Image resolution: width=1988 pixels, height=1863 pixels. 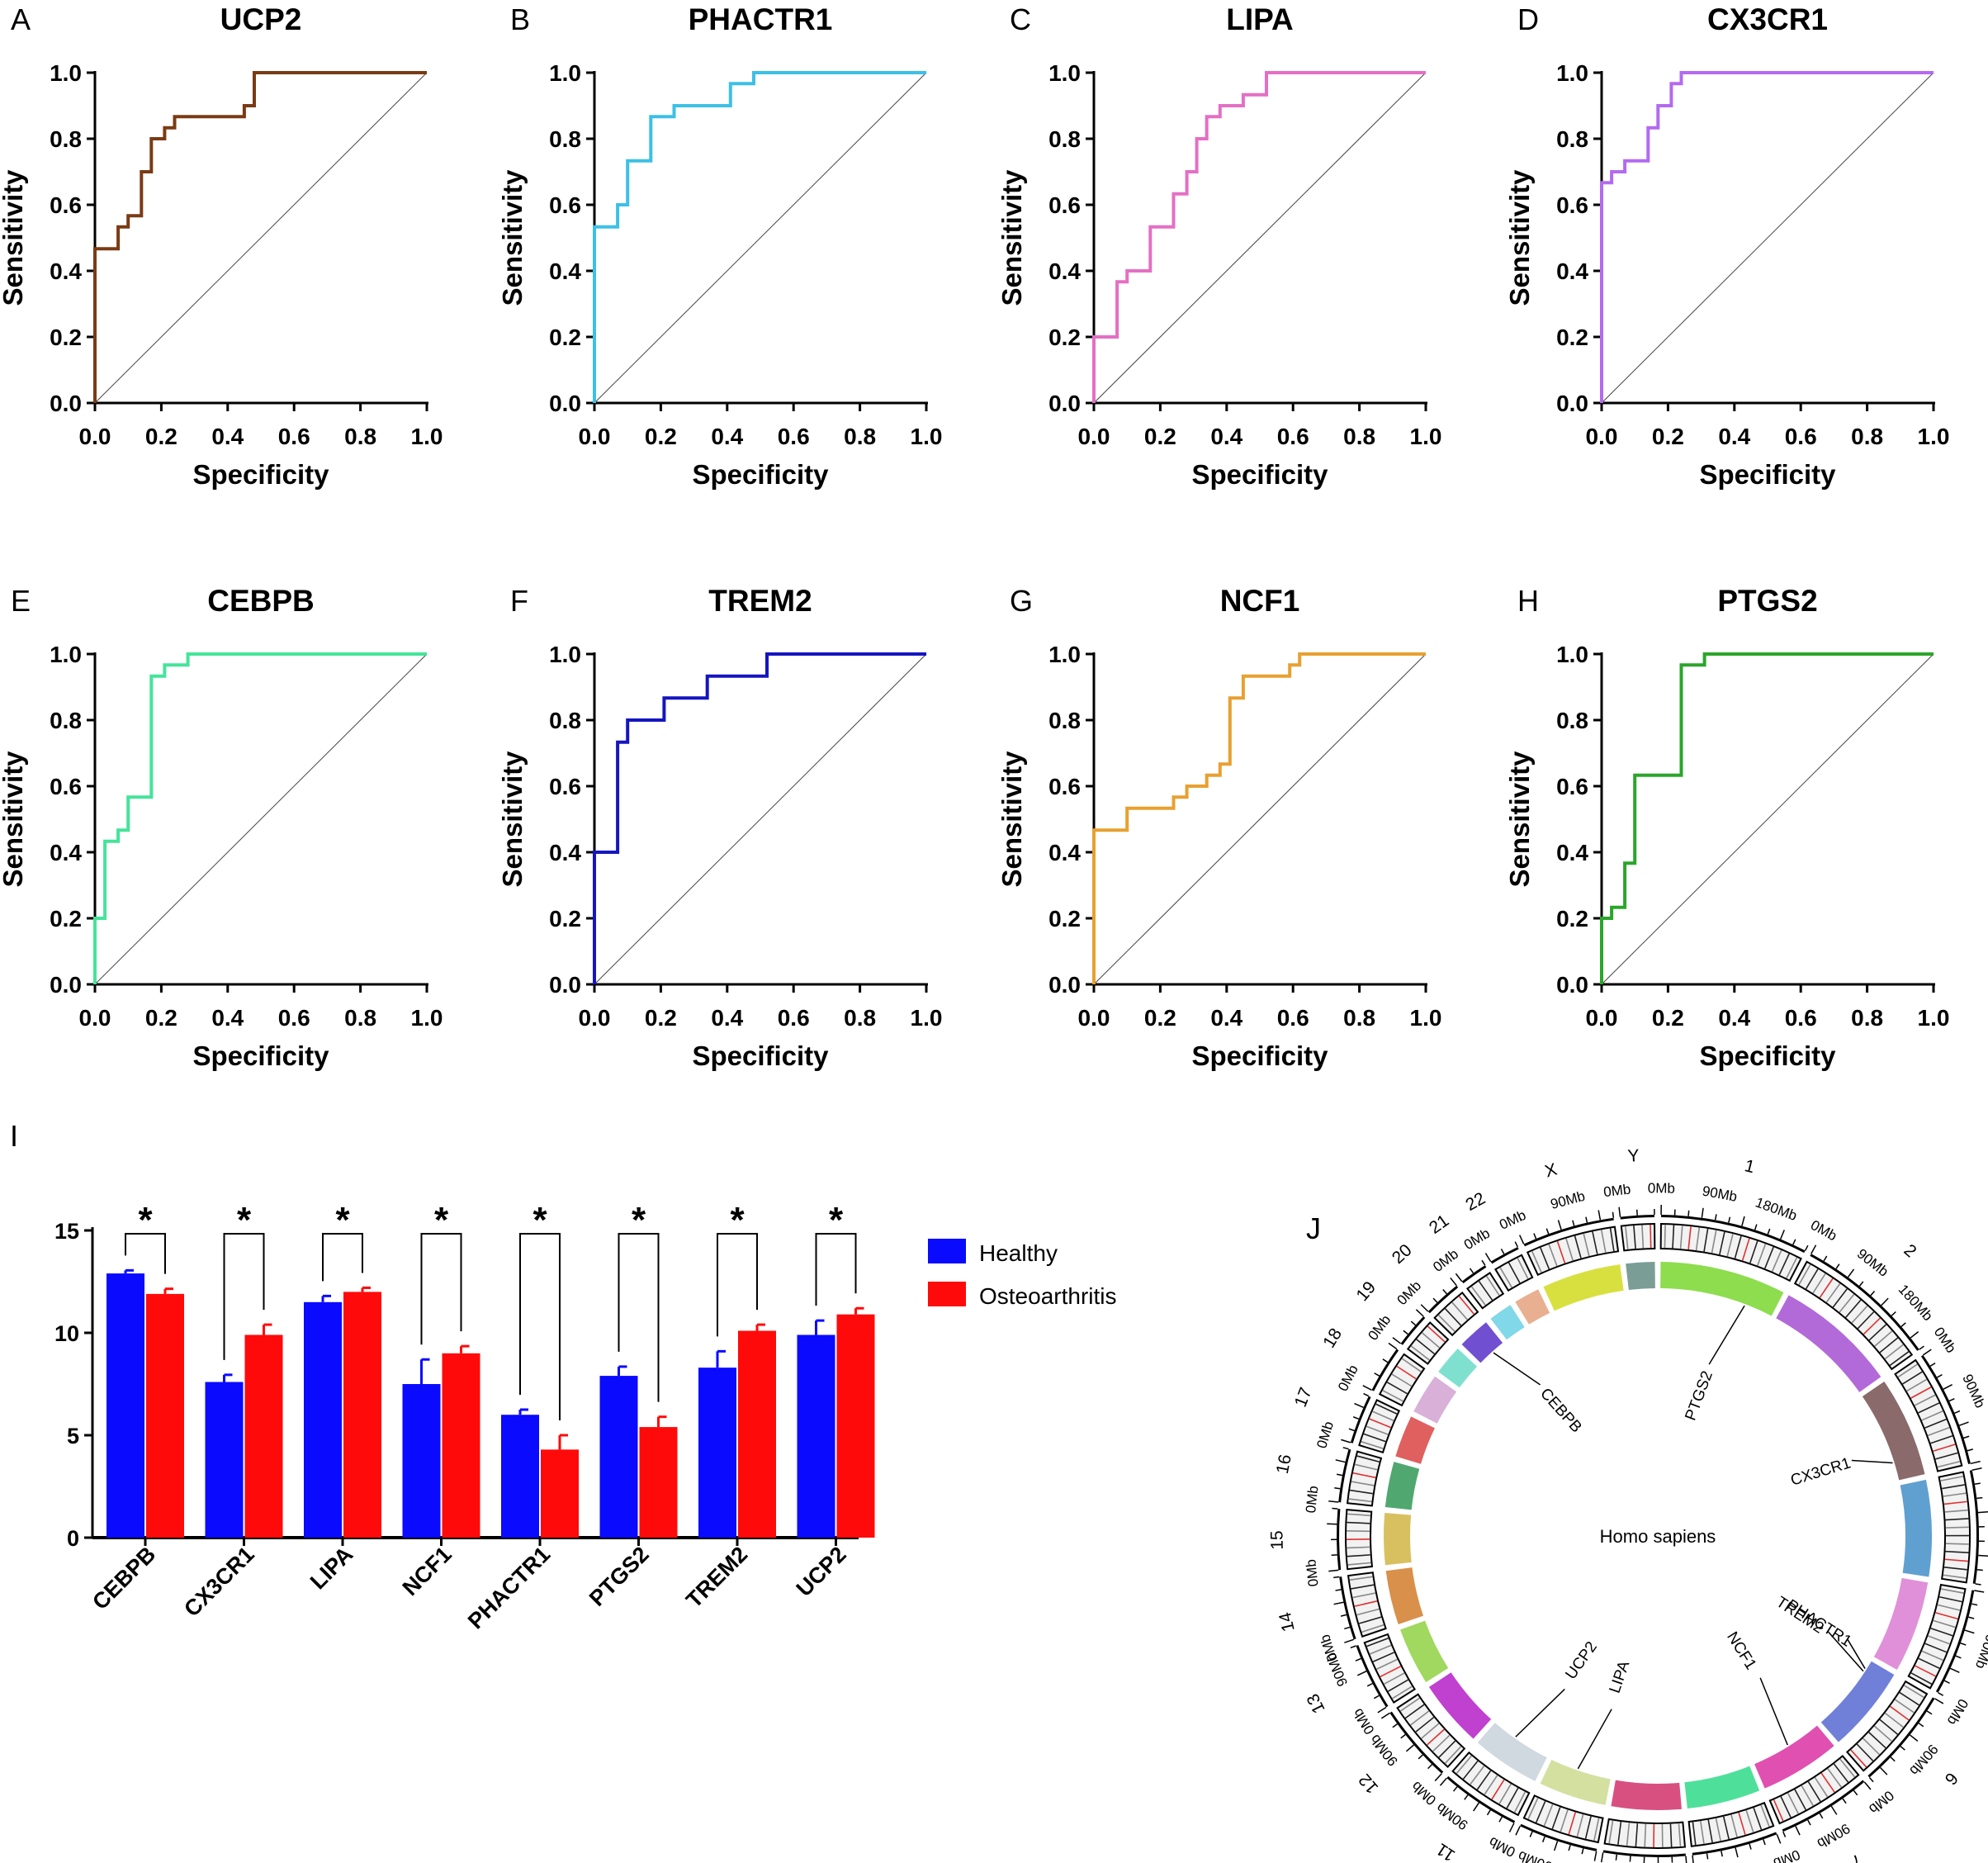 What do you see at coordinates (716, 1578) in the screenshot?
I see `x-tick-label: TREM2` at bounding box center [716, 1578].